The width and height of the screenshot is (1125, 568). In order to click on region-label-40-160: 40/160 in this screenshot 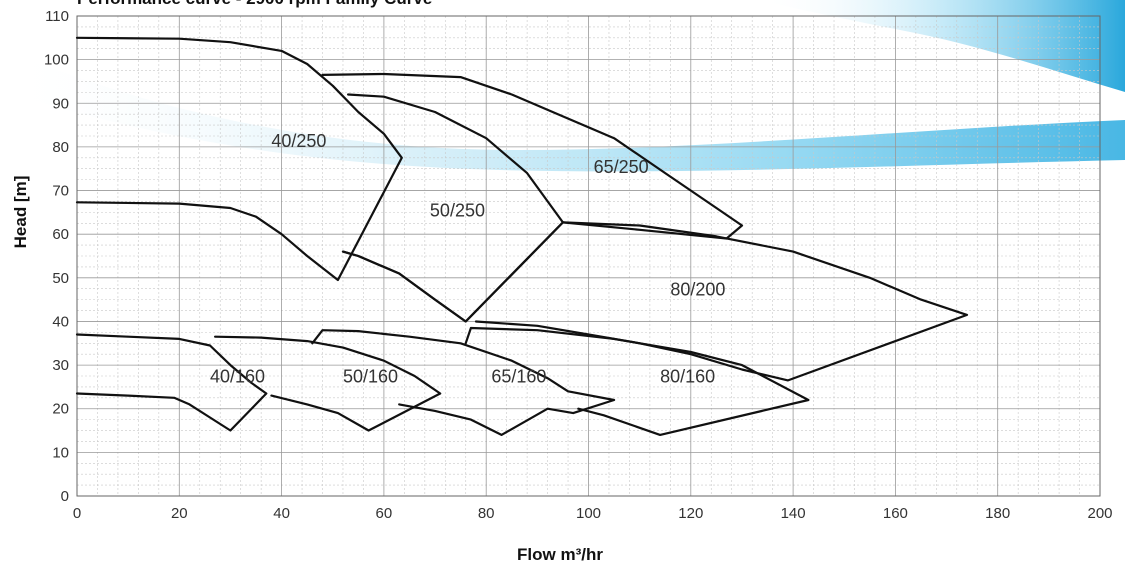, I will do `click(237, 377)`.